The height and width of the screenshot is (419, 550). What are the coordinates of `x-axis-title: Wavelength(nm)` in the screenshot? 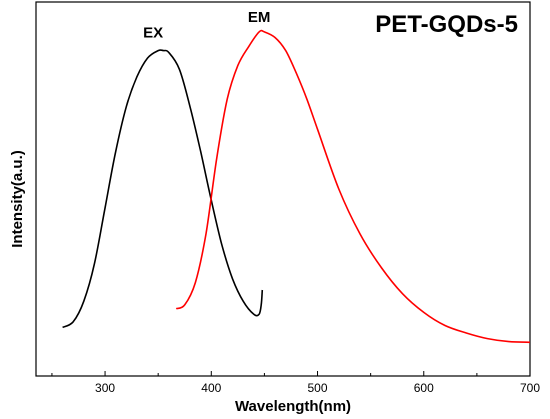 It's located at (293, 406).